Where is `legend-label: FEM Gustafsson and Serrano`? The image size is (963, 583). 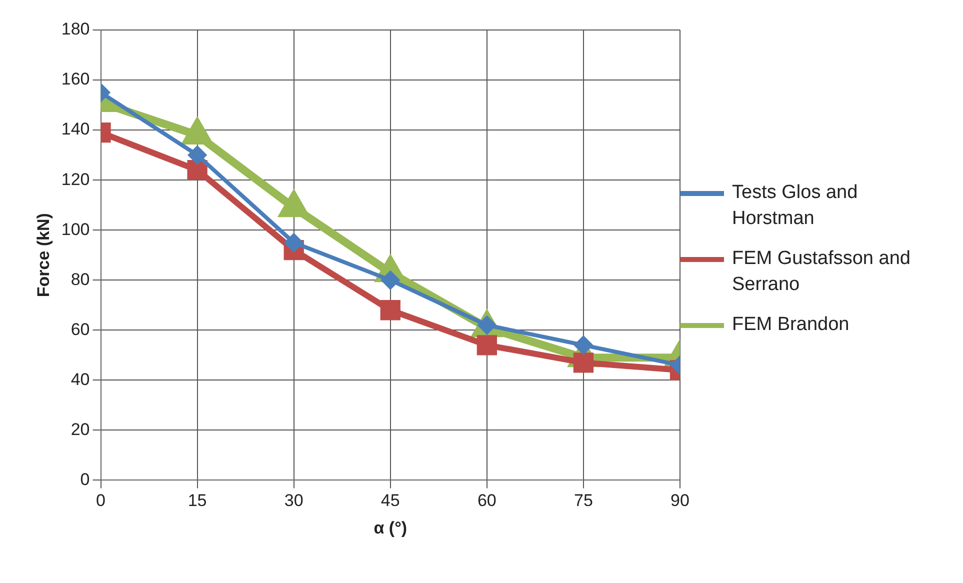
legend-label: FEM Gustafsson and Serrano is located at coordinates (822, 272).